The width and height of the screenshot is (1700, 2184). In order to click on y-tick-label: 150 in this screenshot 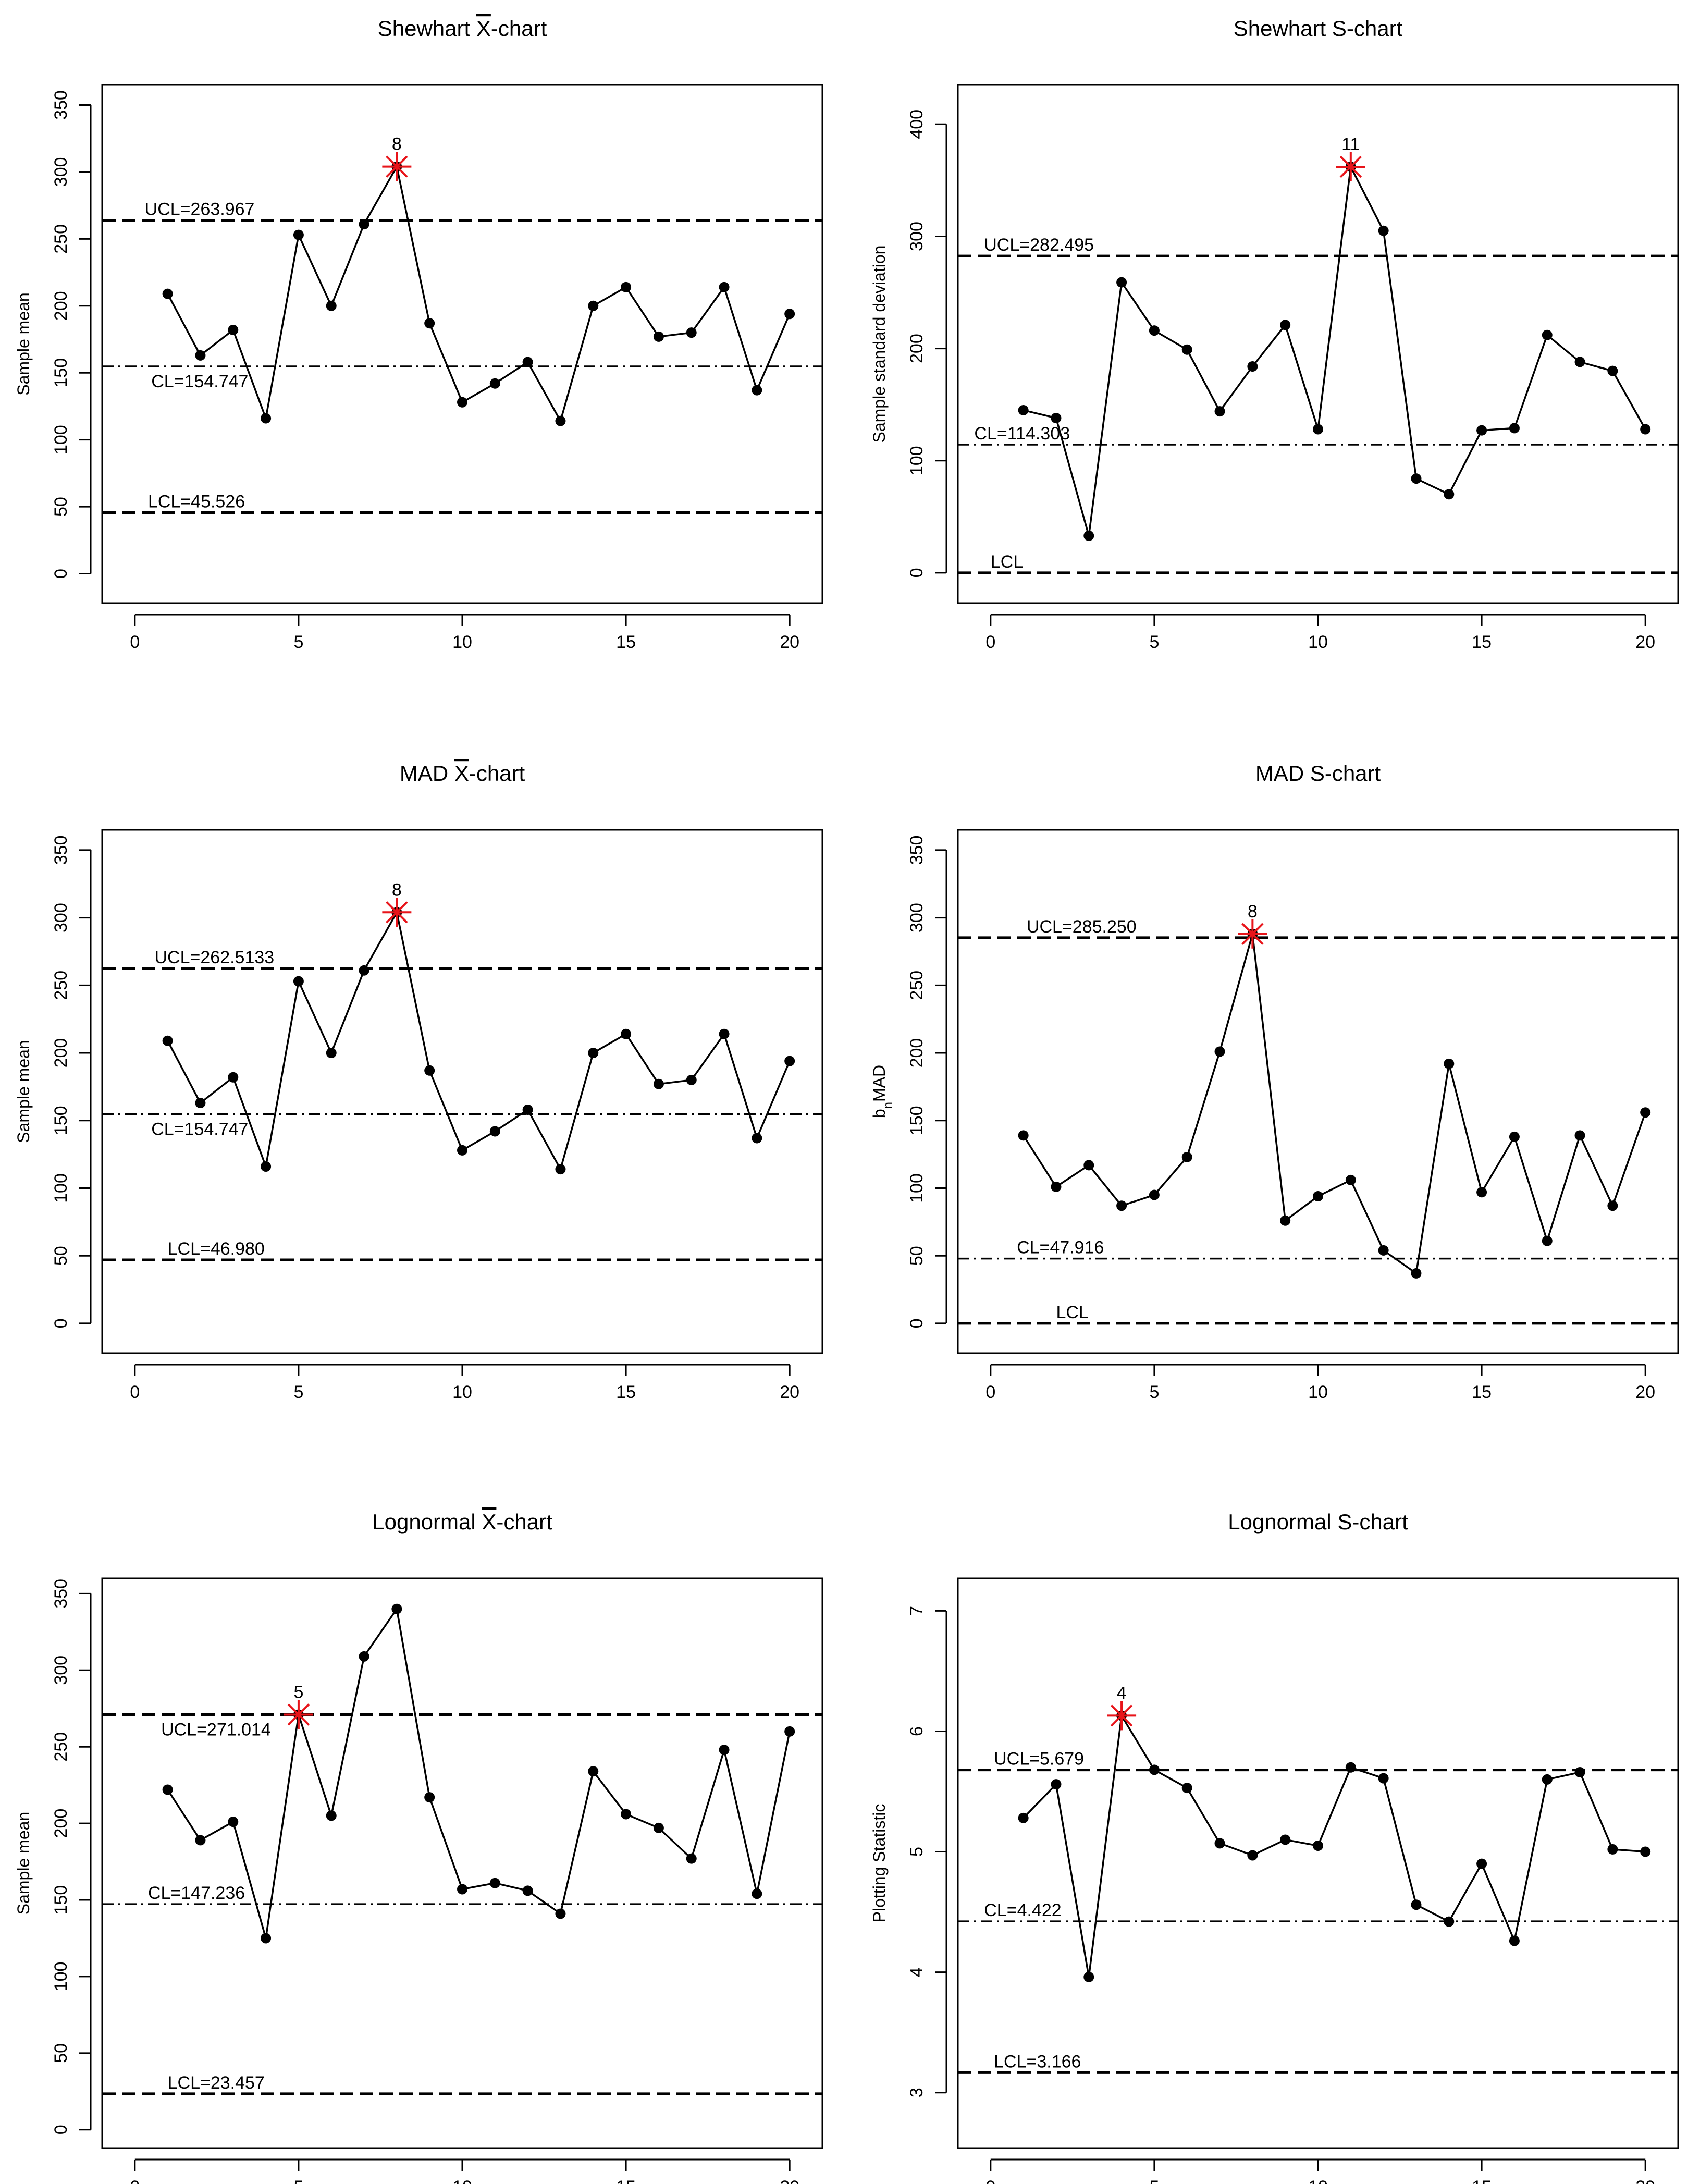, I will do `click(61, 373)`.